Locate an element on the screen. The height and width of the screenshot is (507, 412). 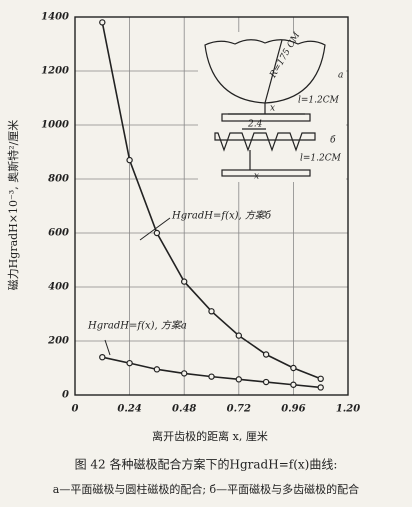
y-tick-label: 1400 is located at coordinates (55, 17).